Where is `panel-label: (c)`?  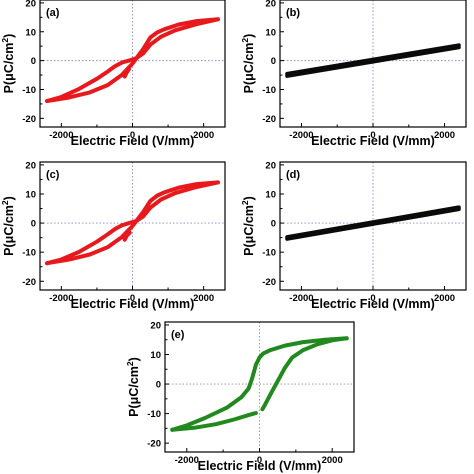 panel-label: (c) is located at coordinates (53, 175).